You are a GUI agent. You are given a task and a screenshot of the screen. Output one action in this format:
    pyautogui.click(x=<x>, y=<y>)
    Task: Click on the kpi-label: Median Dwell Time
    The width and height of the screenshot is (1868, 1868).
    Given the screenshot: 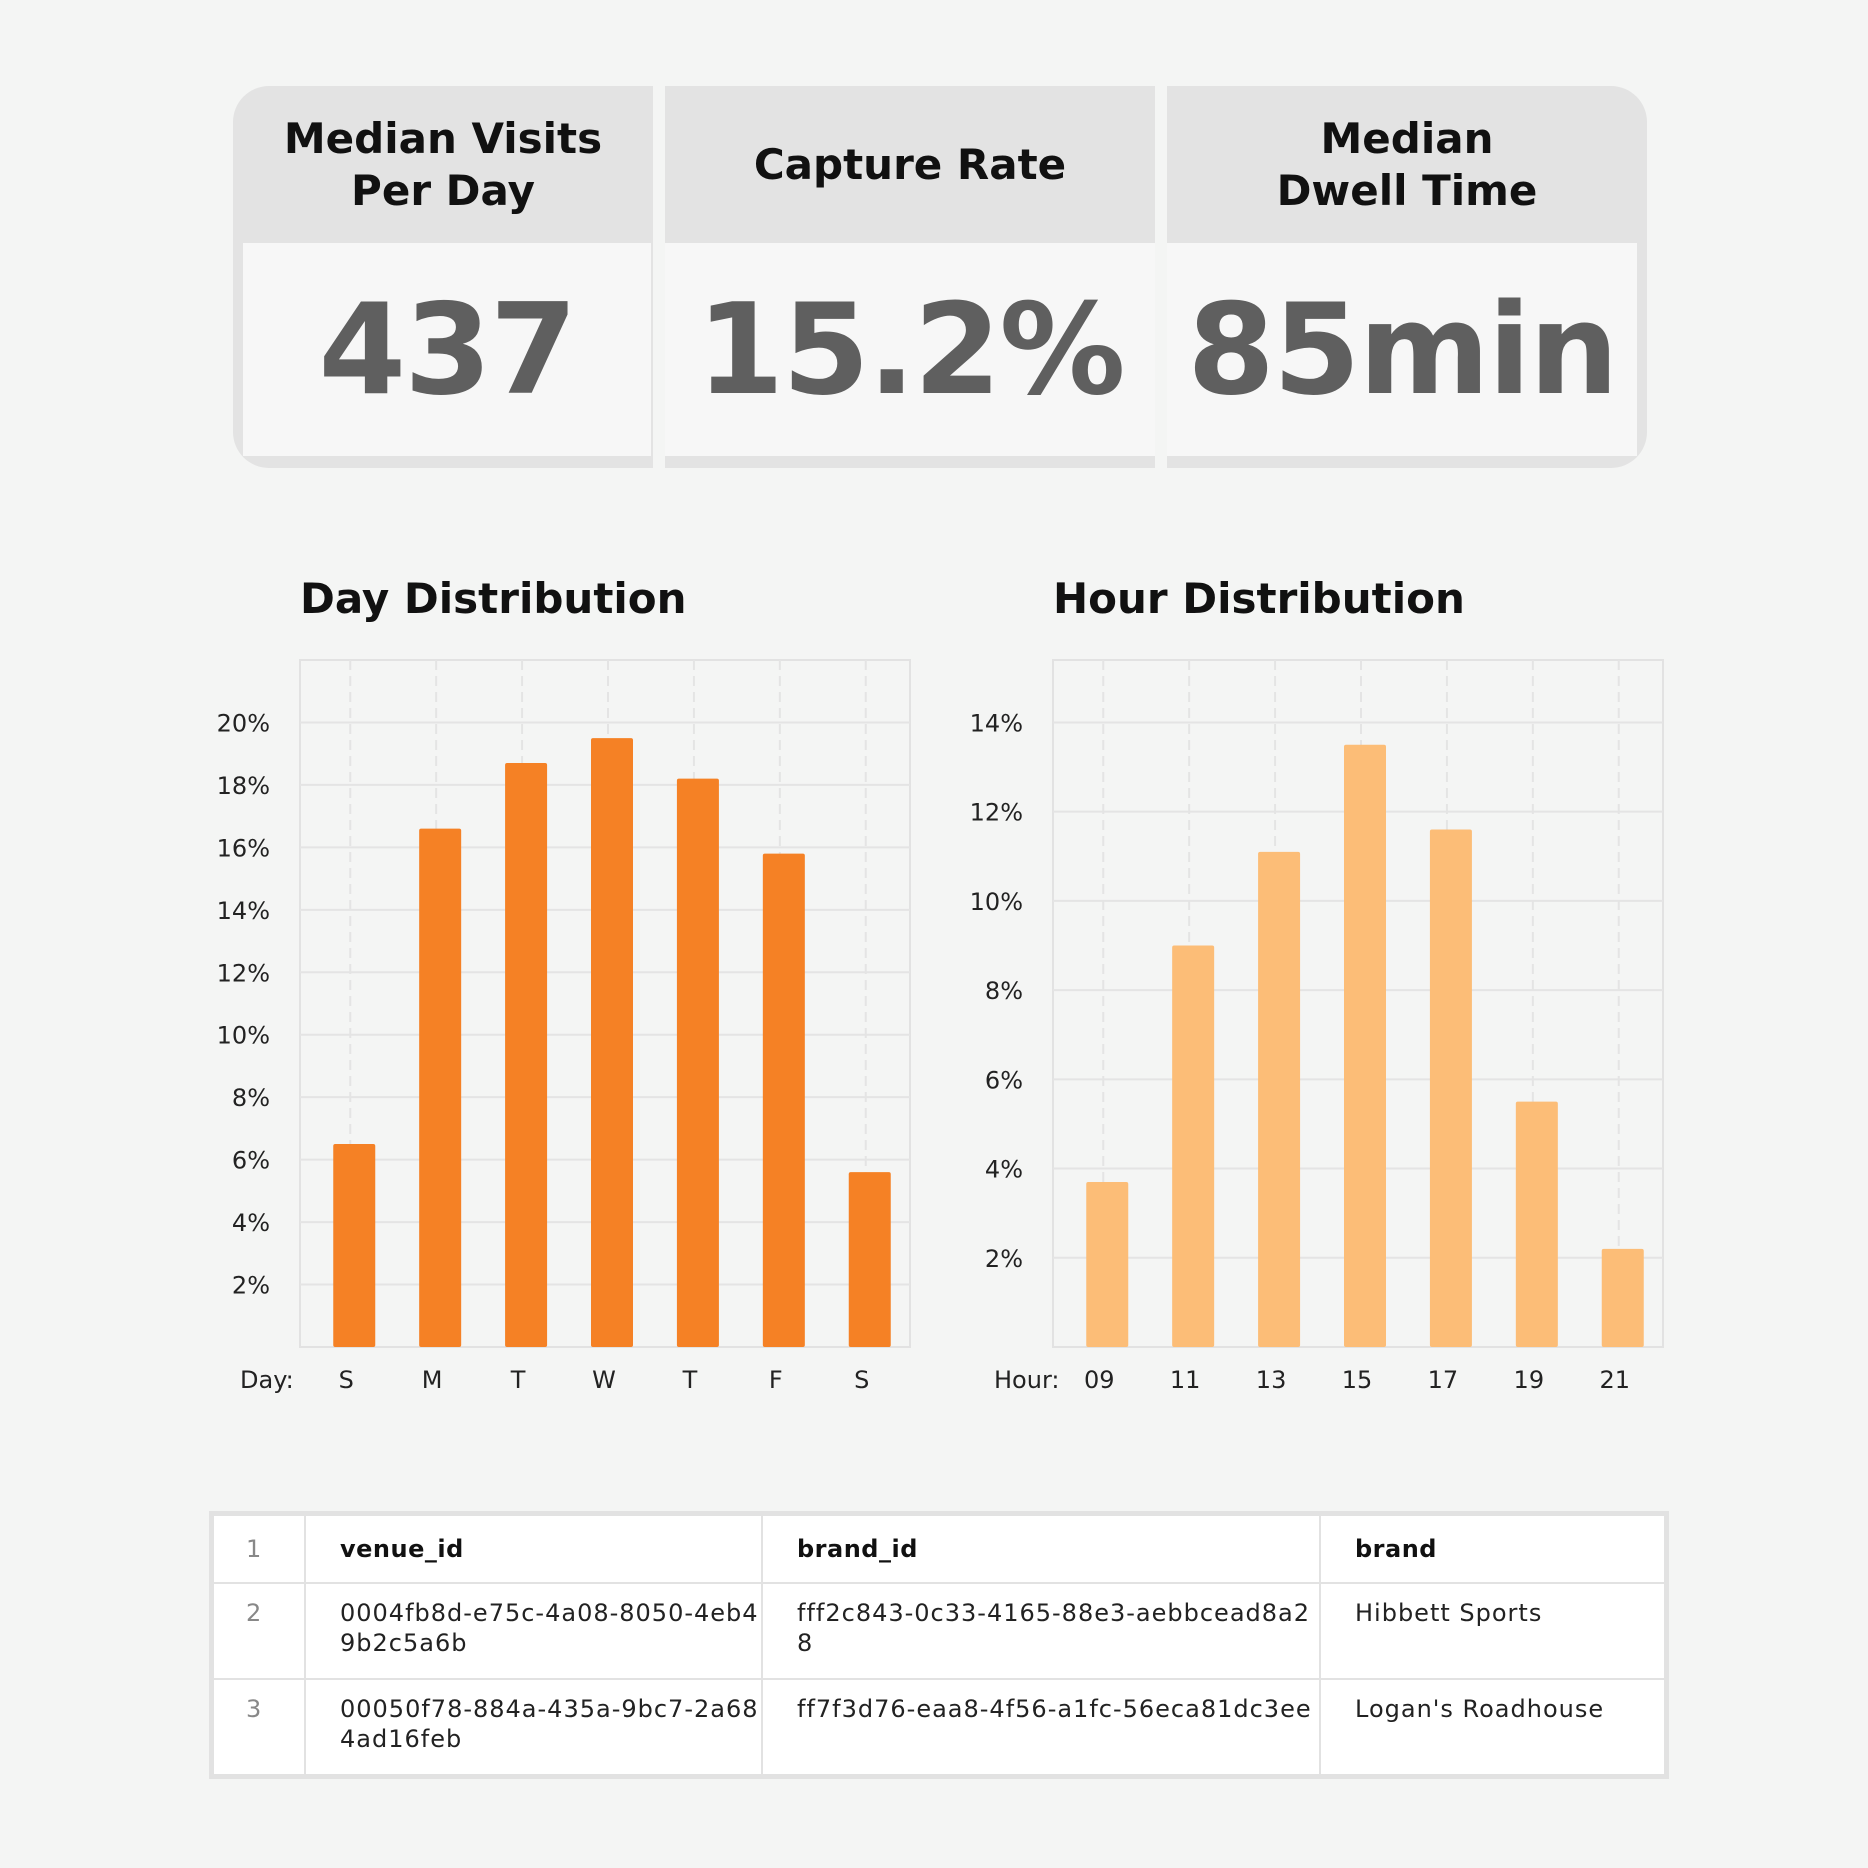 What is the action you would take?
    pyautogui.click(x=1407, y=164)
    